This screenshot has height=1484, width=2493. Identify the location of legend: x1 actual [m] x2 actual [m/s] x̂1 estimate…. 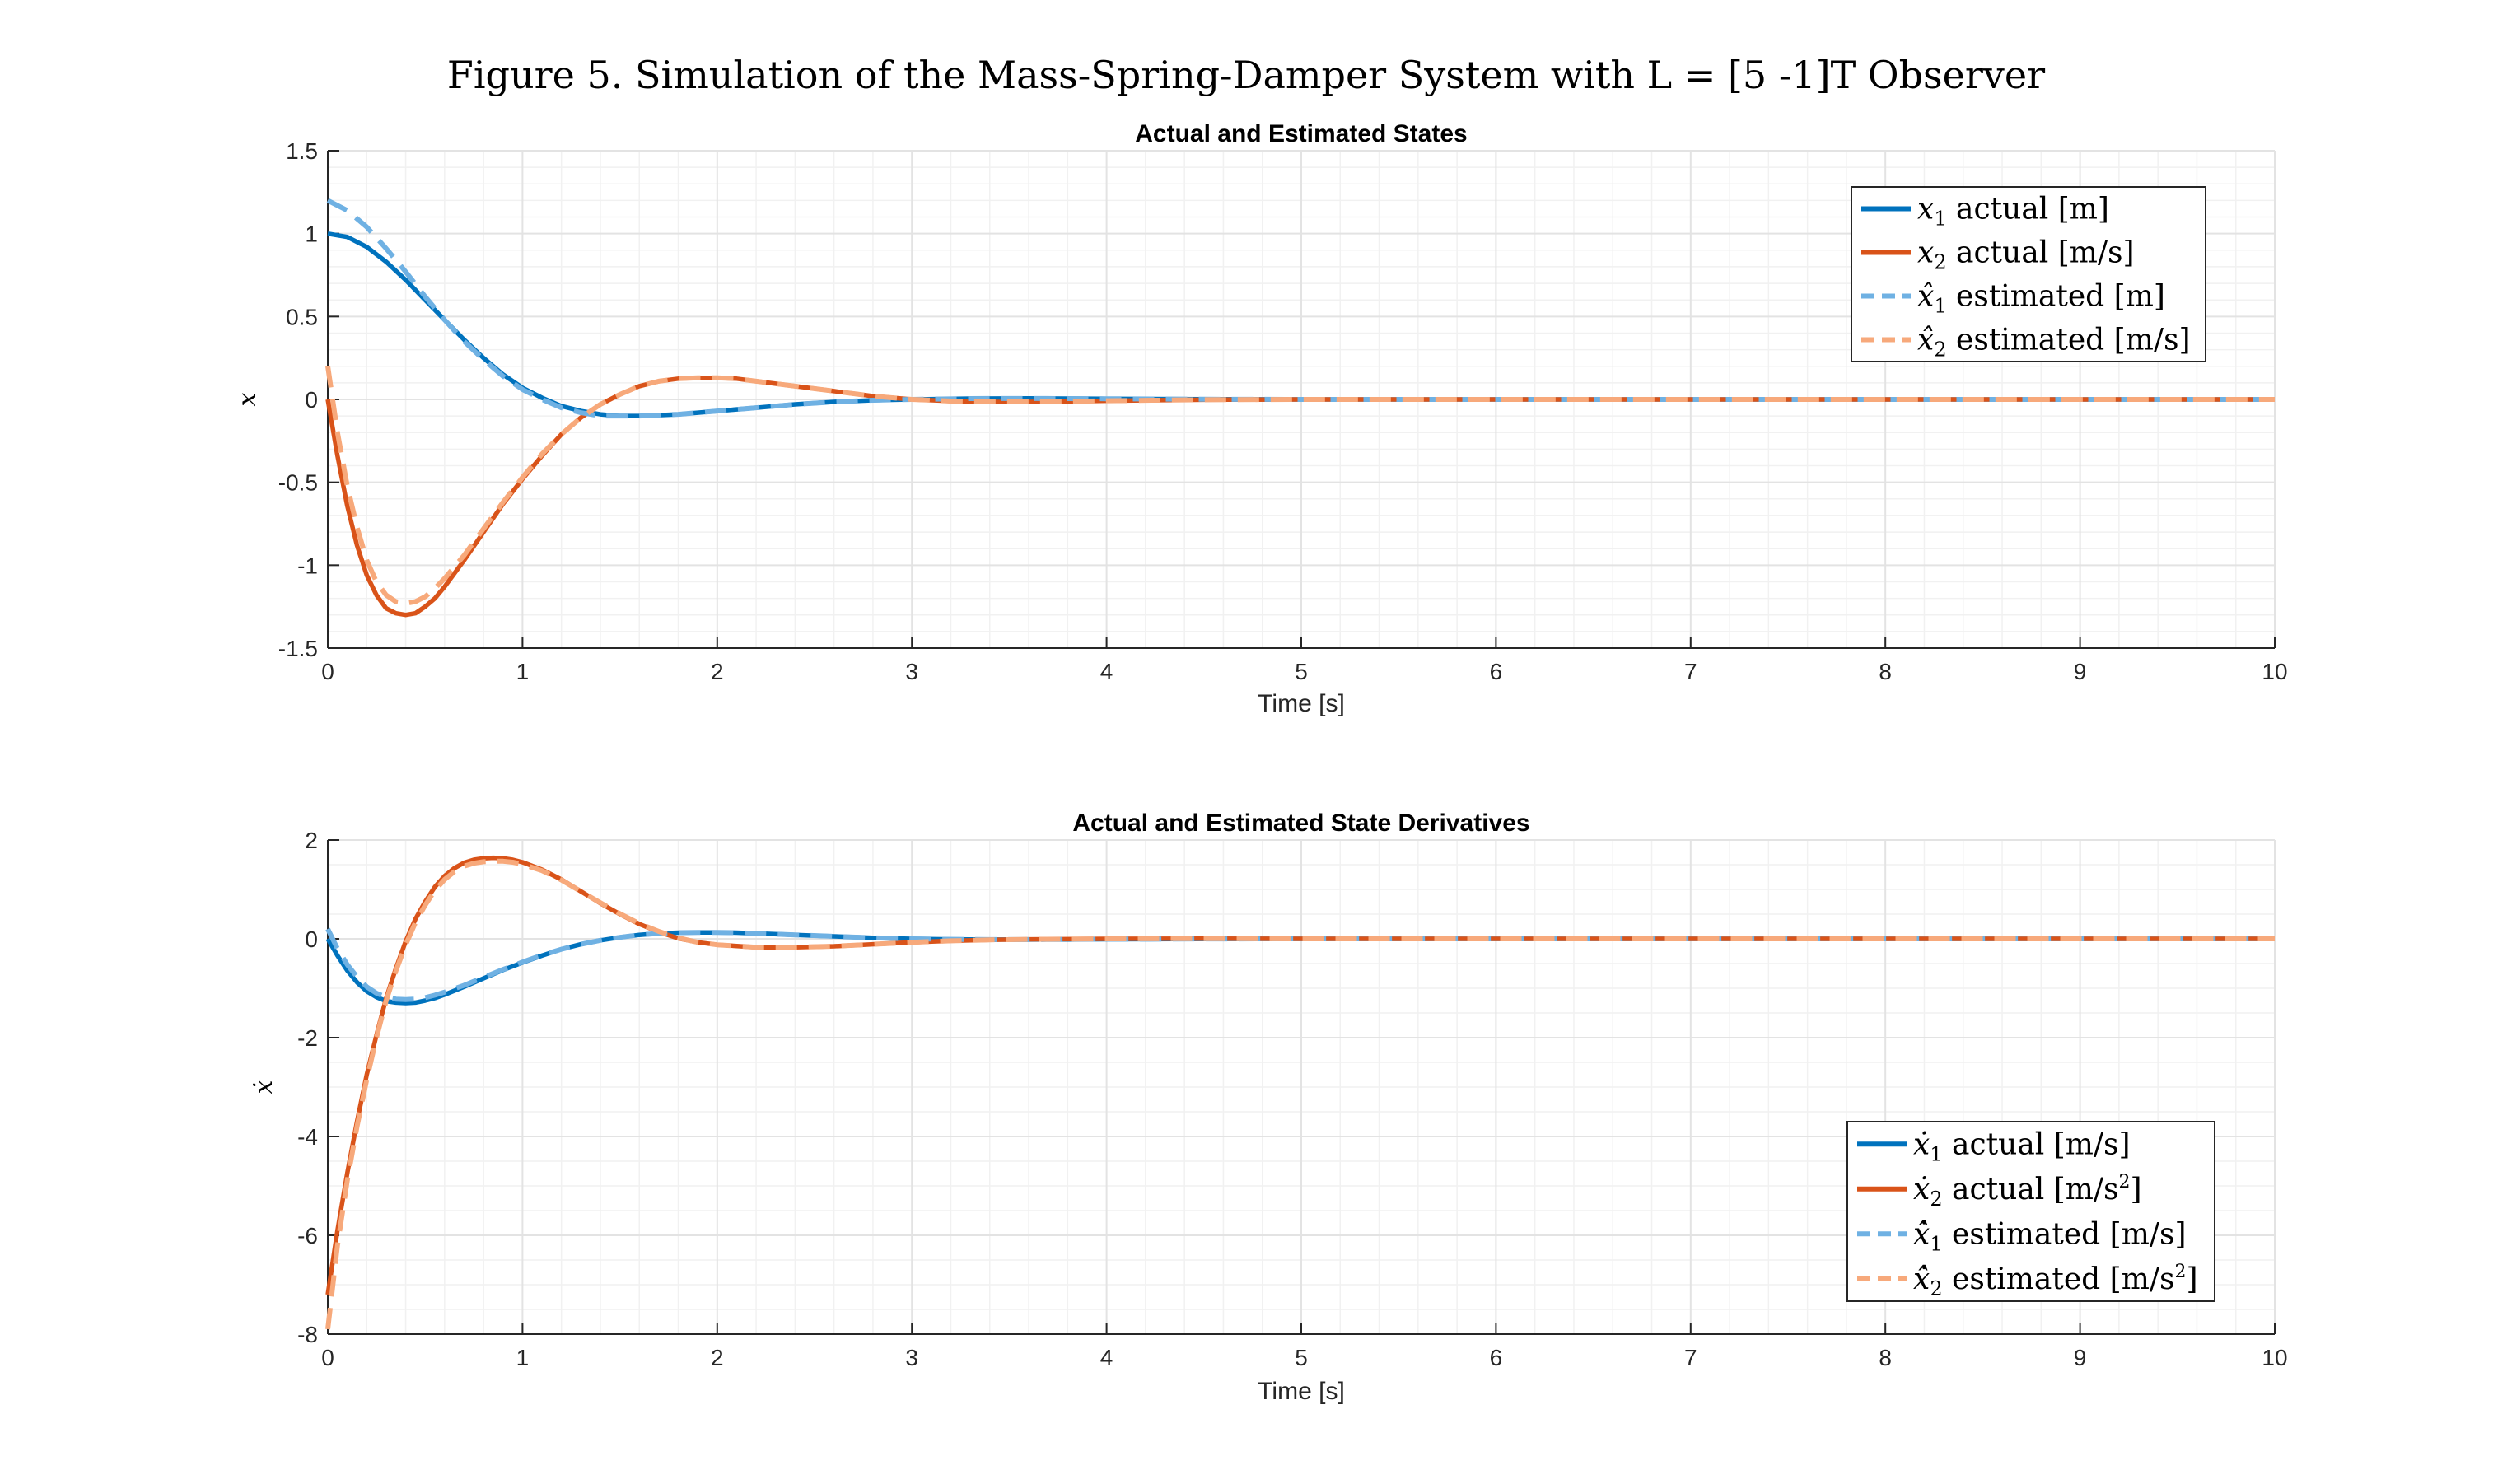
(2028, 274).